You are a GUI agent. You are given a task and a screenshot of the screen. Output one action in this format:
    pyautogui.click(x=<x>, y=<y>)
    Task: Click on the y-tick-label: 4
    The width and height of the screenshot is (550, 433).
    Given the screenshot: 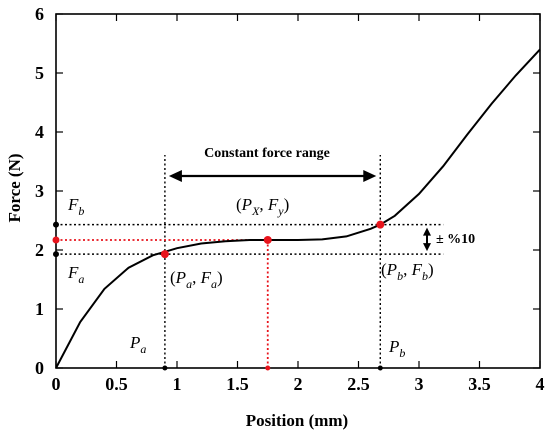 What is the action you would take?
    pyautogui.click(x=39, y=132)
    